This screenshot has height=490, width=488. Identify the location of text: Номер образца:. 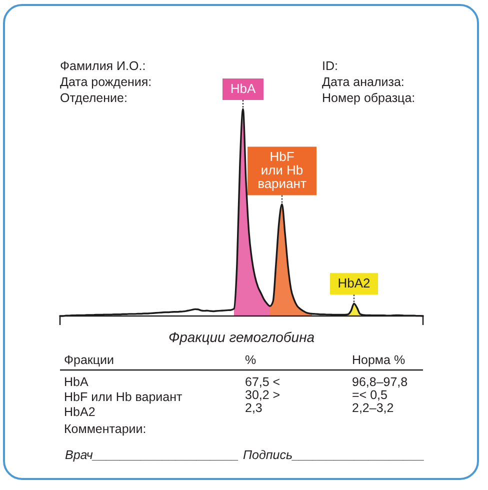
(369, 98).